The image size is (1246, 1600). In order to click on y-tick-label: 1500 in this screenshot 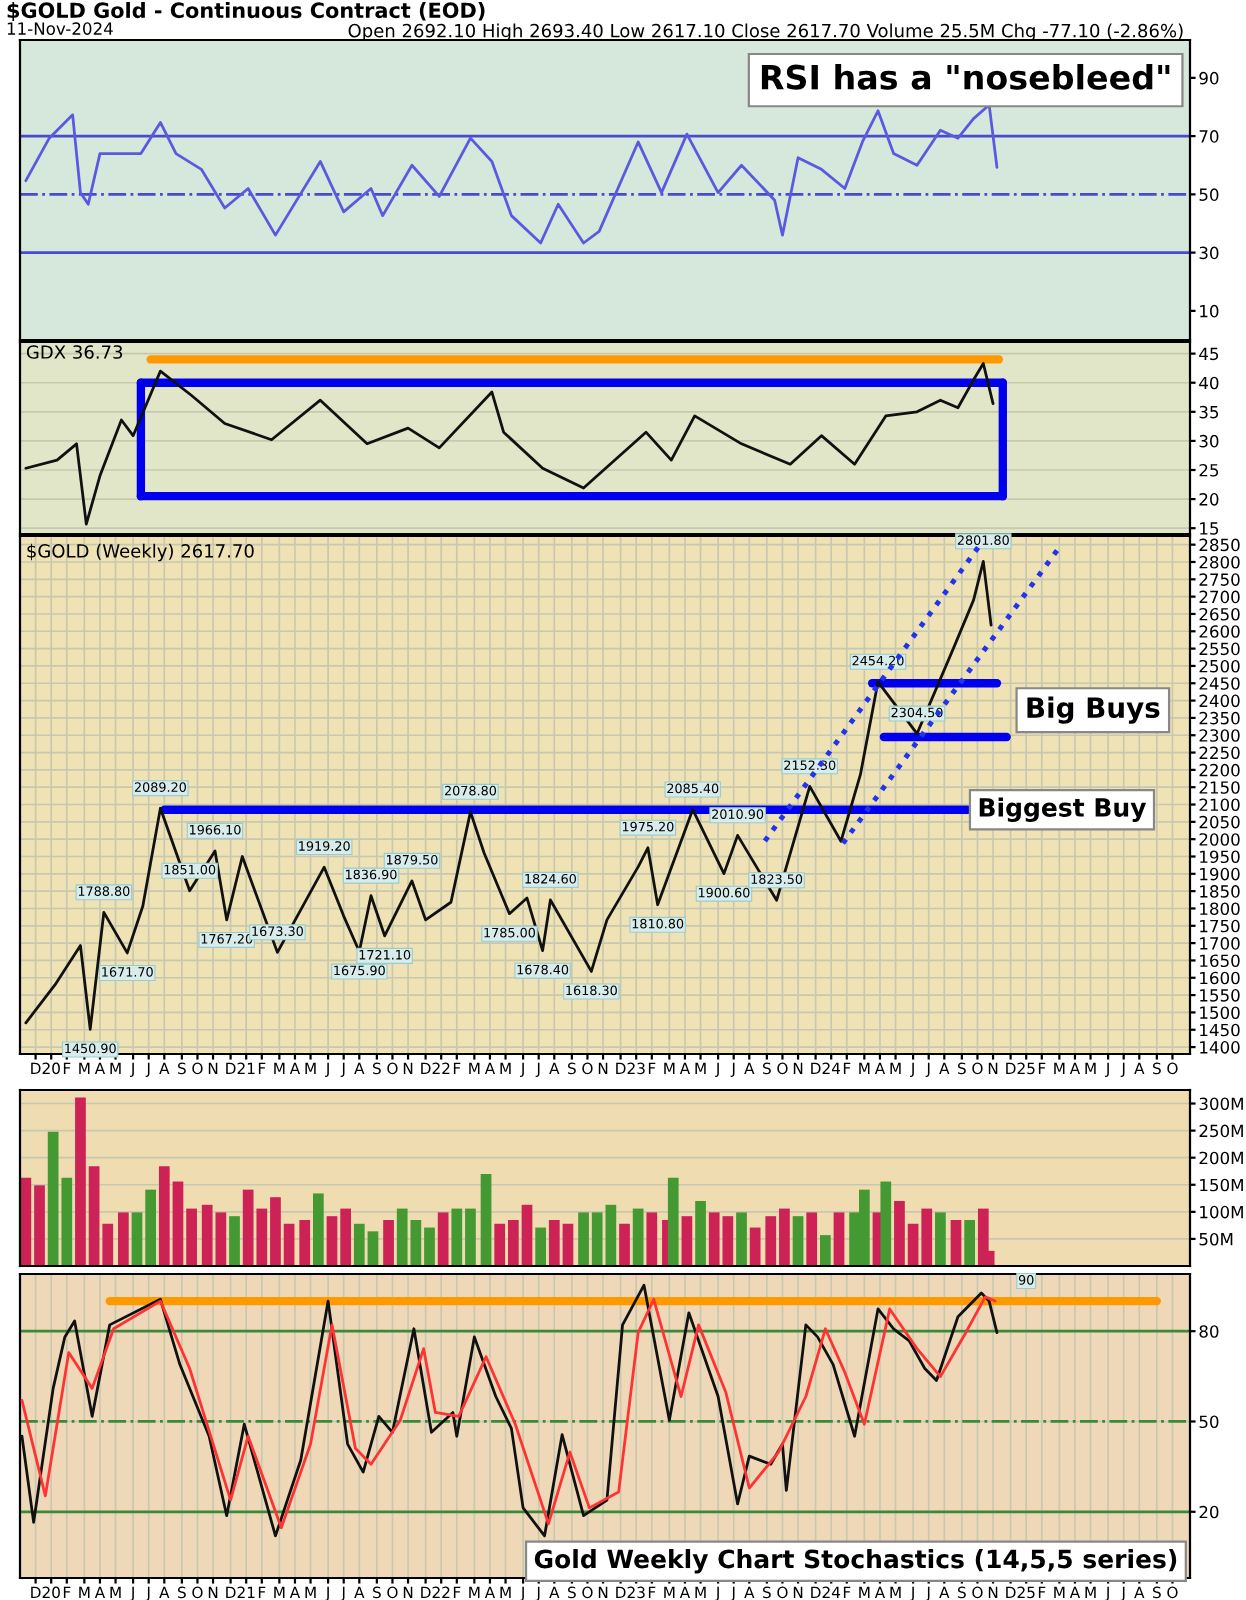, I will do `click(1220, 1012)`.